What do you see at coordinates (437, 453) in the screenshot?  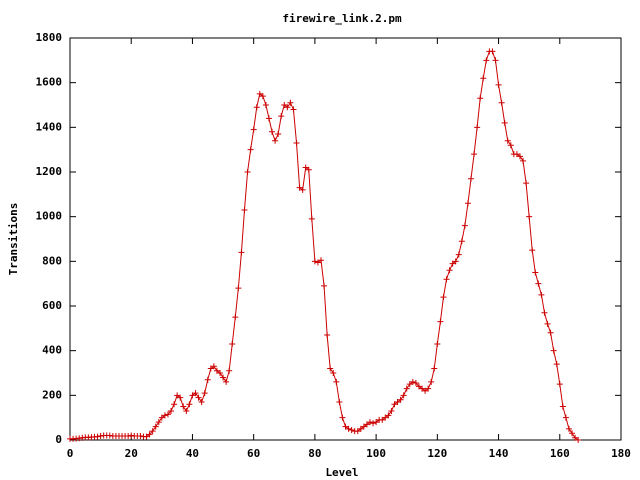 I see `x-tick-label: 120` at bounding box center [437, 453].